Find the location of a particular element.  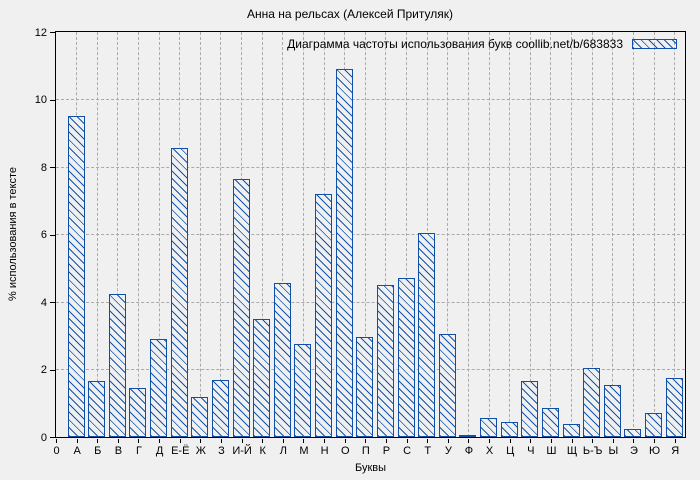

bar-М is located at coordinates (303, 390).